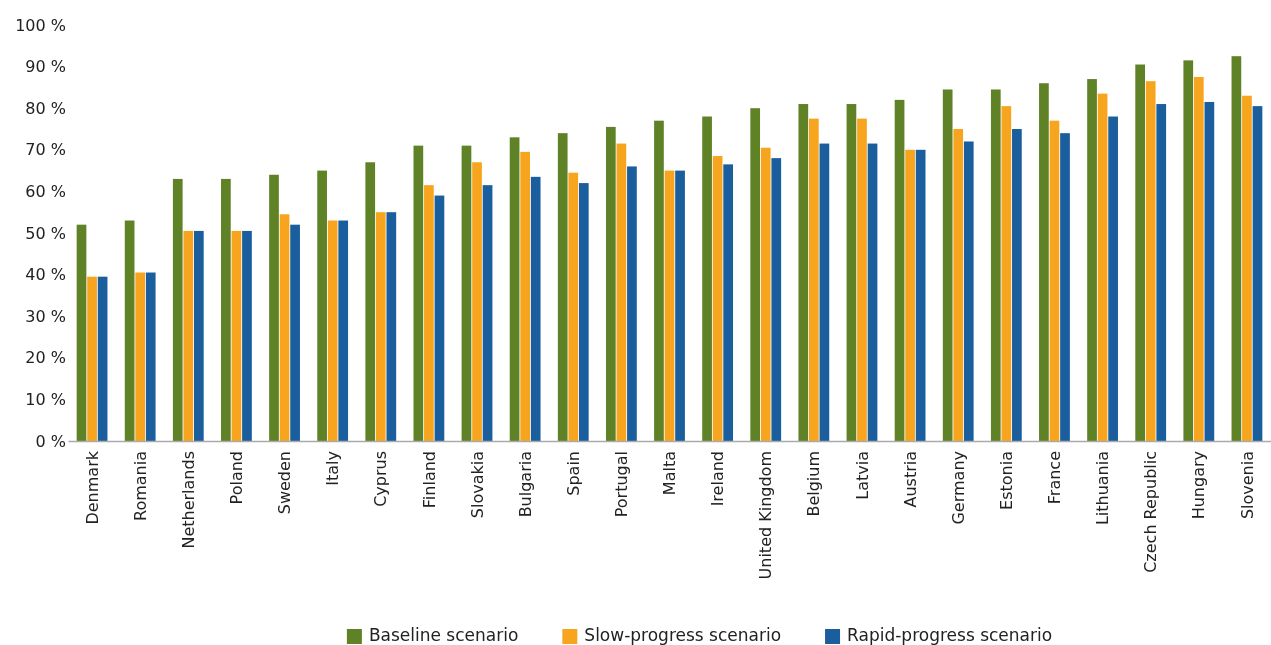 This screenshot has height=645, width=1271. What do you see at coordinates (45, 358) in the screenshot?
I see `y-tick-label: 20 %` at bounding box center [45, 358].